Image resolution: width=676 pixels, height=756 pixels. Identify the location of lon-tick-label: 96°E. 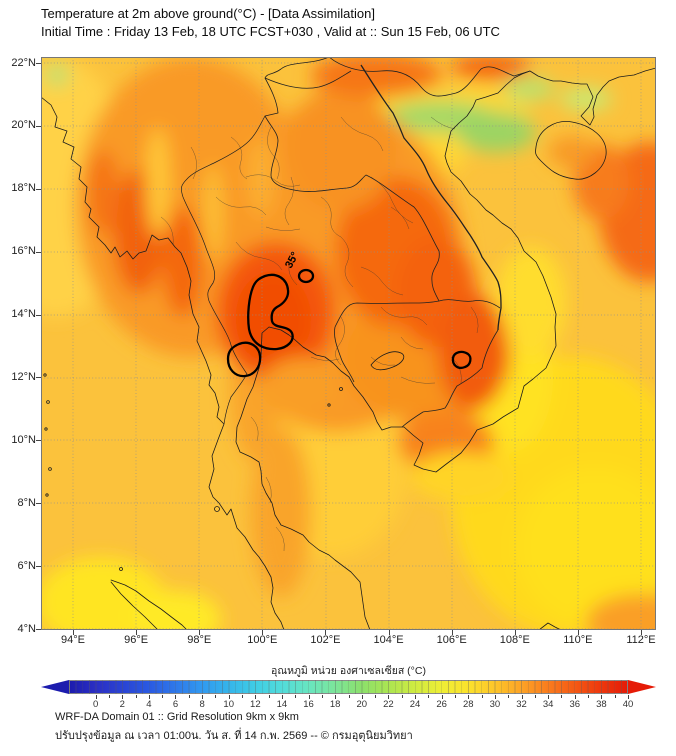
(136, 640).